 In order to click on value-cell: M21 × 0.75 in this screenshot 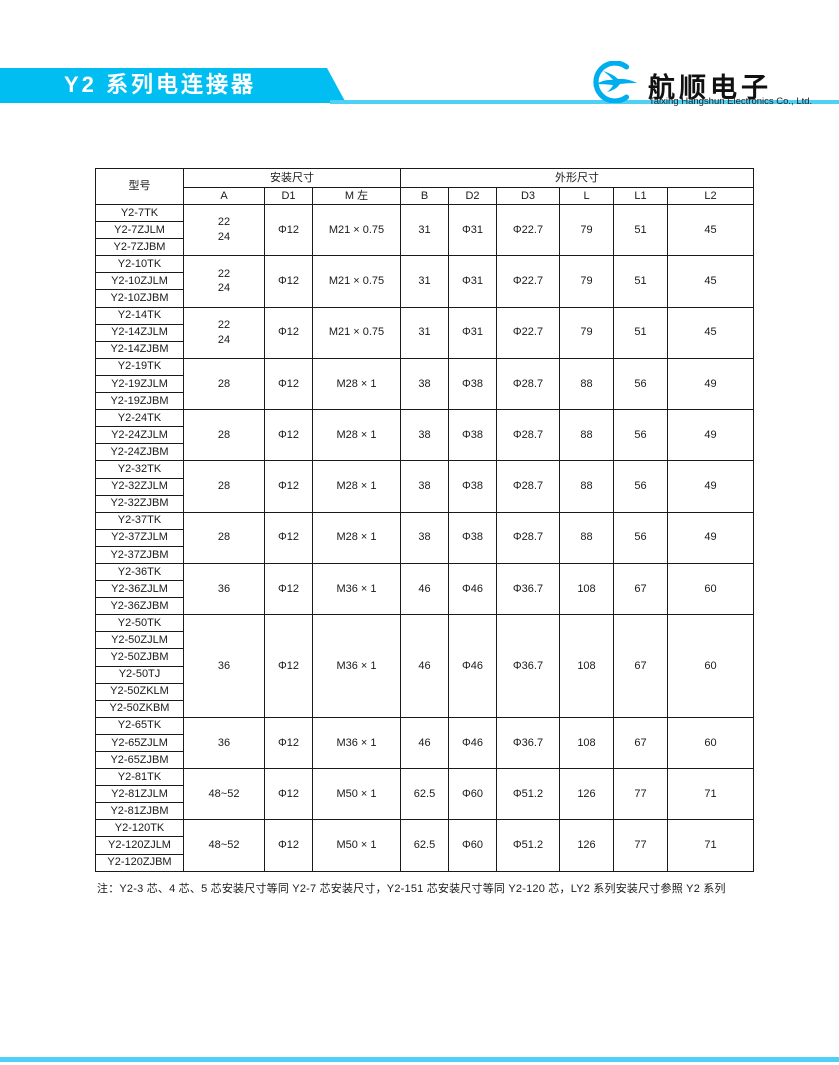, I will do `click(356, 281)`.